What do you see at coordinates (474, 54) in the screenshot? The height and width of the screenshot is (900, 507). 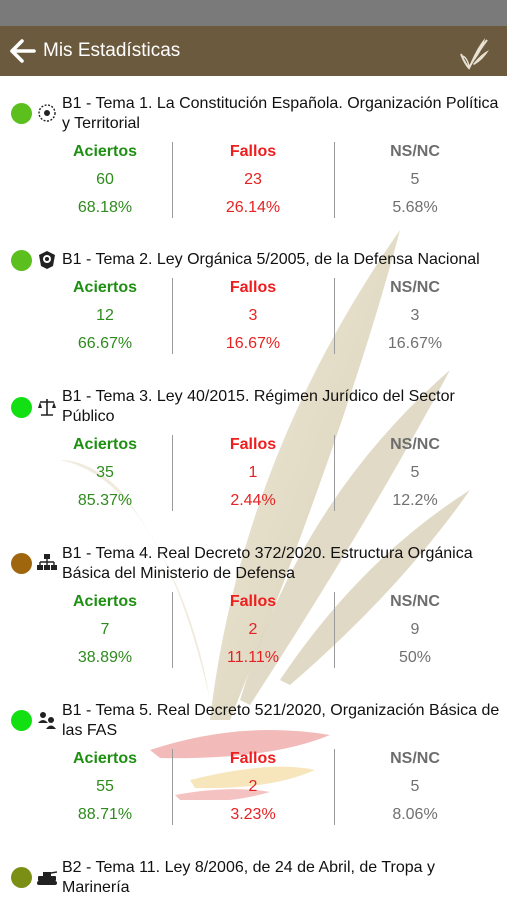 I see `wheat-logo-icon` at bounding box center [474, 54].